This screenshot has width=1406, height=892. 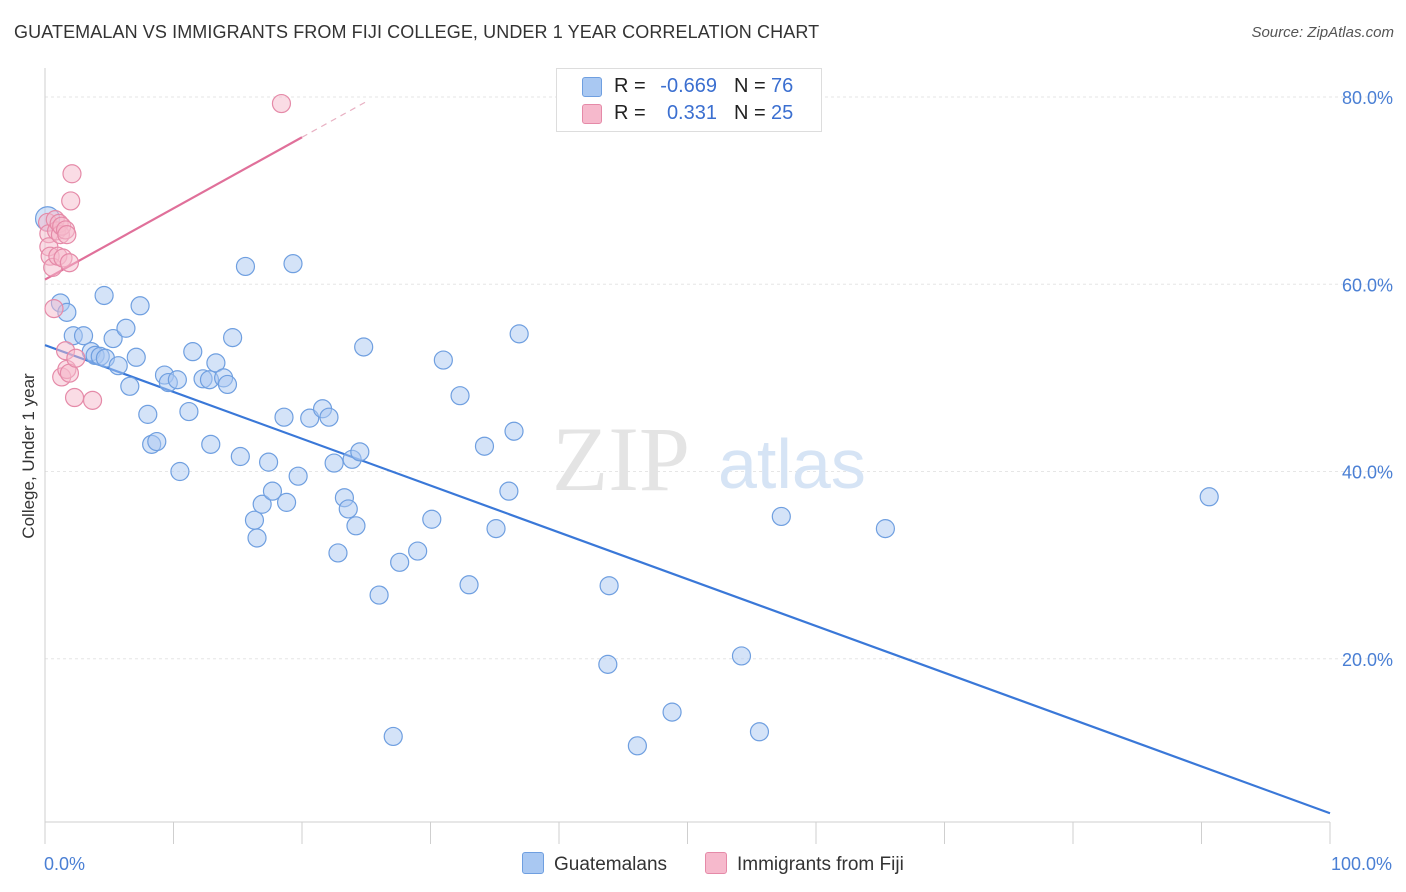 What do you see at coordinates (782, 113) in the screenshot?
I see `legend-n-value: 25` at bounding box center [782, 113].